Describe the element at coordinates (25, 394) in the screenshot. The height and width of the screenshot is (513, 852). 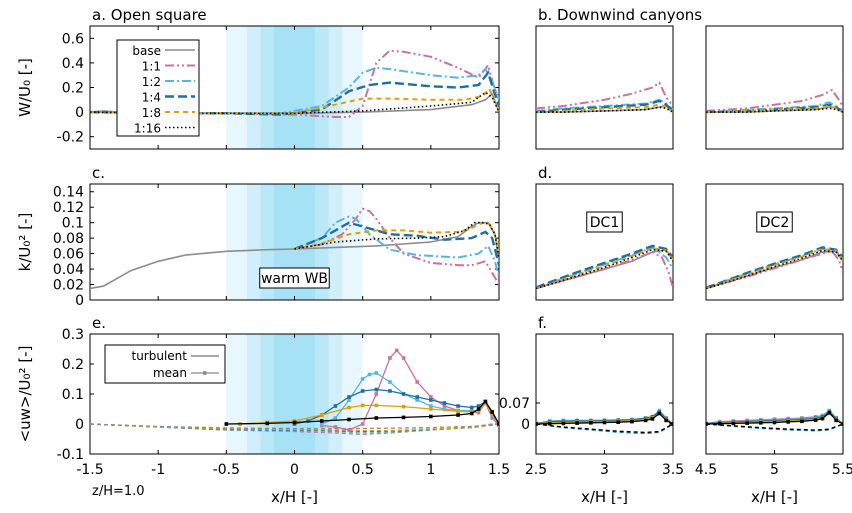
I see `y-axis-label: <uw>/U₀² [-]` at that location.